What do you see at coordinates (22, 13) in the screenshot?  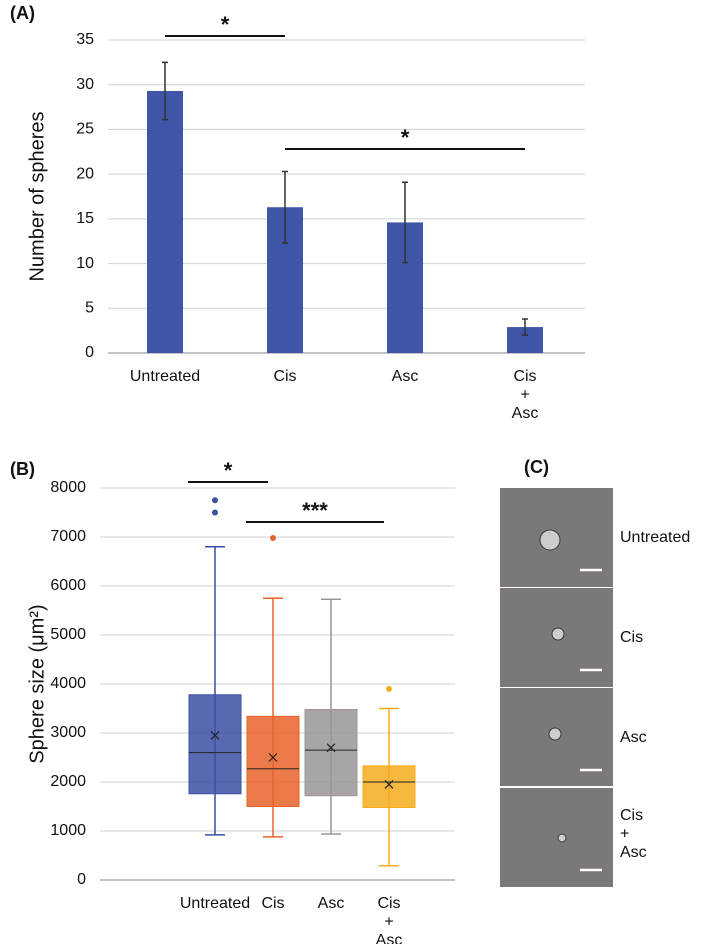 I see `panel-label: (A)` at bounding box center [22, 13].